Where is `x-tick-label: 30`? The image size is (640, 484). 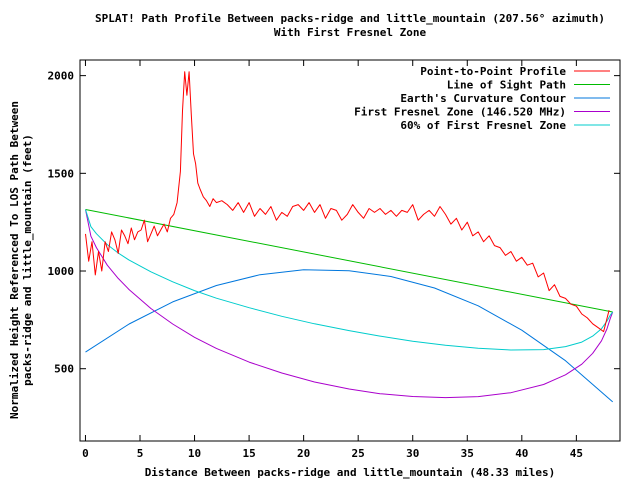
x-tick-label: 30 is located at coordinates (412, 453).